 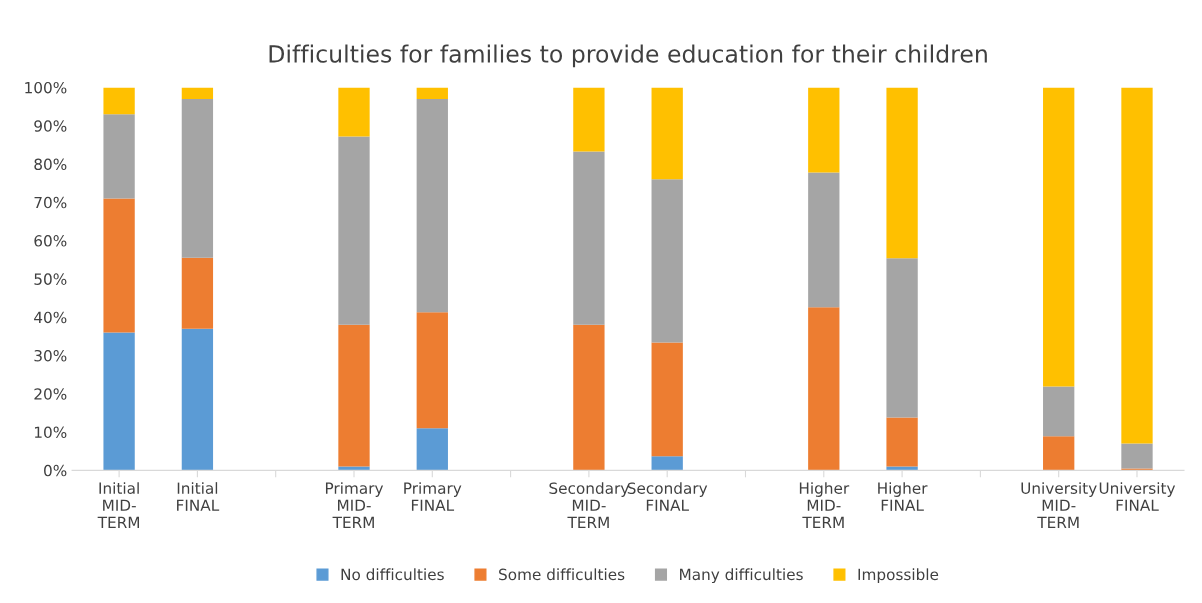 What do you see at coordinates (589, 505) in the screenshot?
I see `x-tick-label: Secondary MID- TERM` at bounding box center [589, 505].